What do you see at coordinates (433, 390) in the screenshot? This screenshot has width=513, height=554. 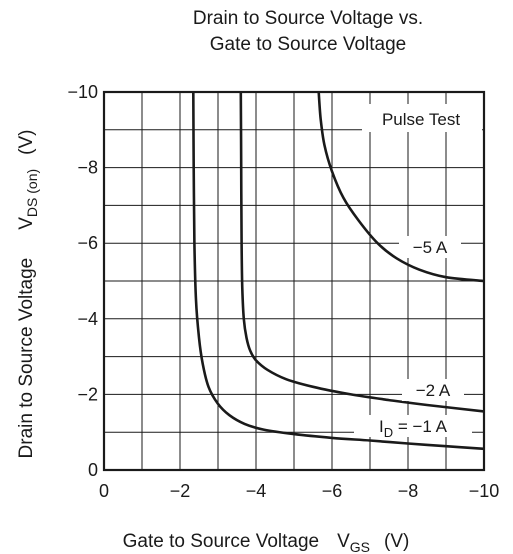 I see `series-label: −2 A` at bounding box center [433, 390].